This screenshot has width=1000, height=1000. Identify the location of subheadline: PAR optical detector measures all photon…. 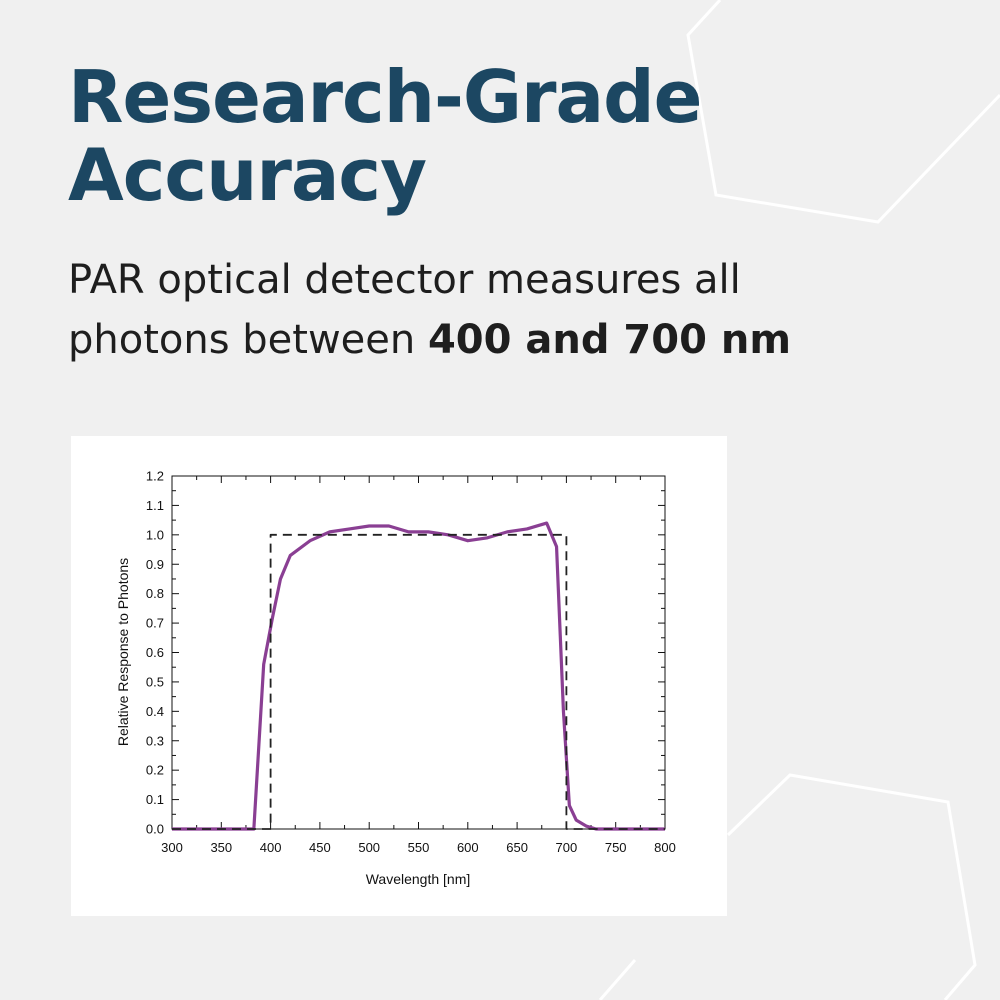
(429, 310).